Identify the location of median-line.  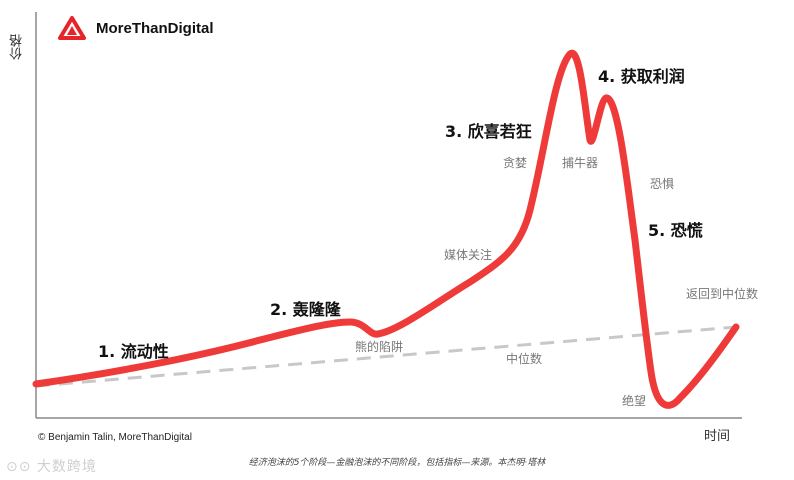
(386, 356).